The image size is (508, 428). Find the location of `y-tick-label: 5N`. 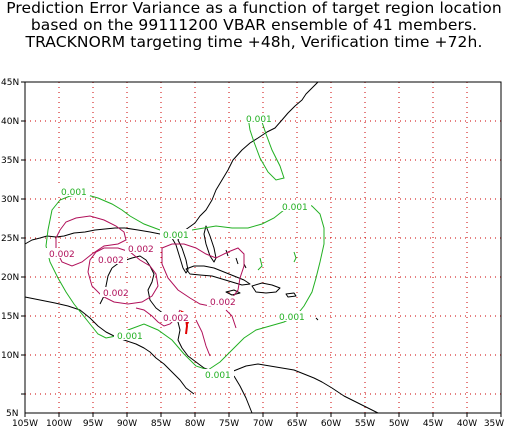

y-tick-label: 5N is located at coordinates (12, 414).